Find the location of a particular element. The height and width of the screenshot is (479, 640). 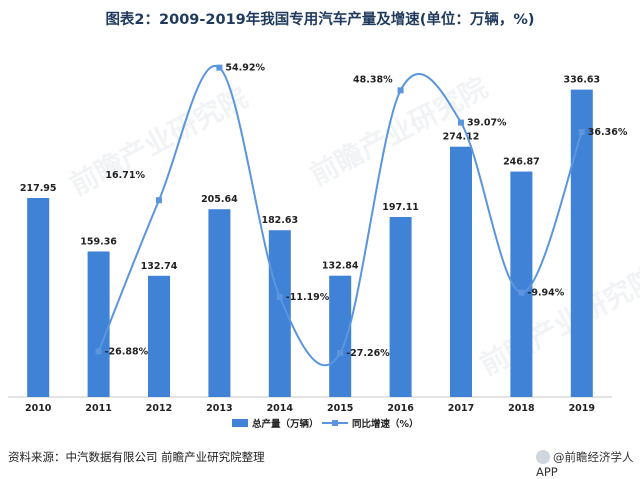

footer-brand-text: @前瞻经济学人APP is located at coordinates (585, 464).